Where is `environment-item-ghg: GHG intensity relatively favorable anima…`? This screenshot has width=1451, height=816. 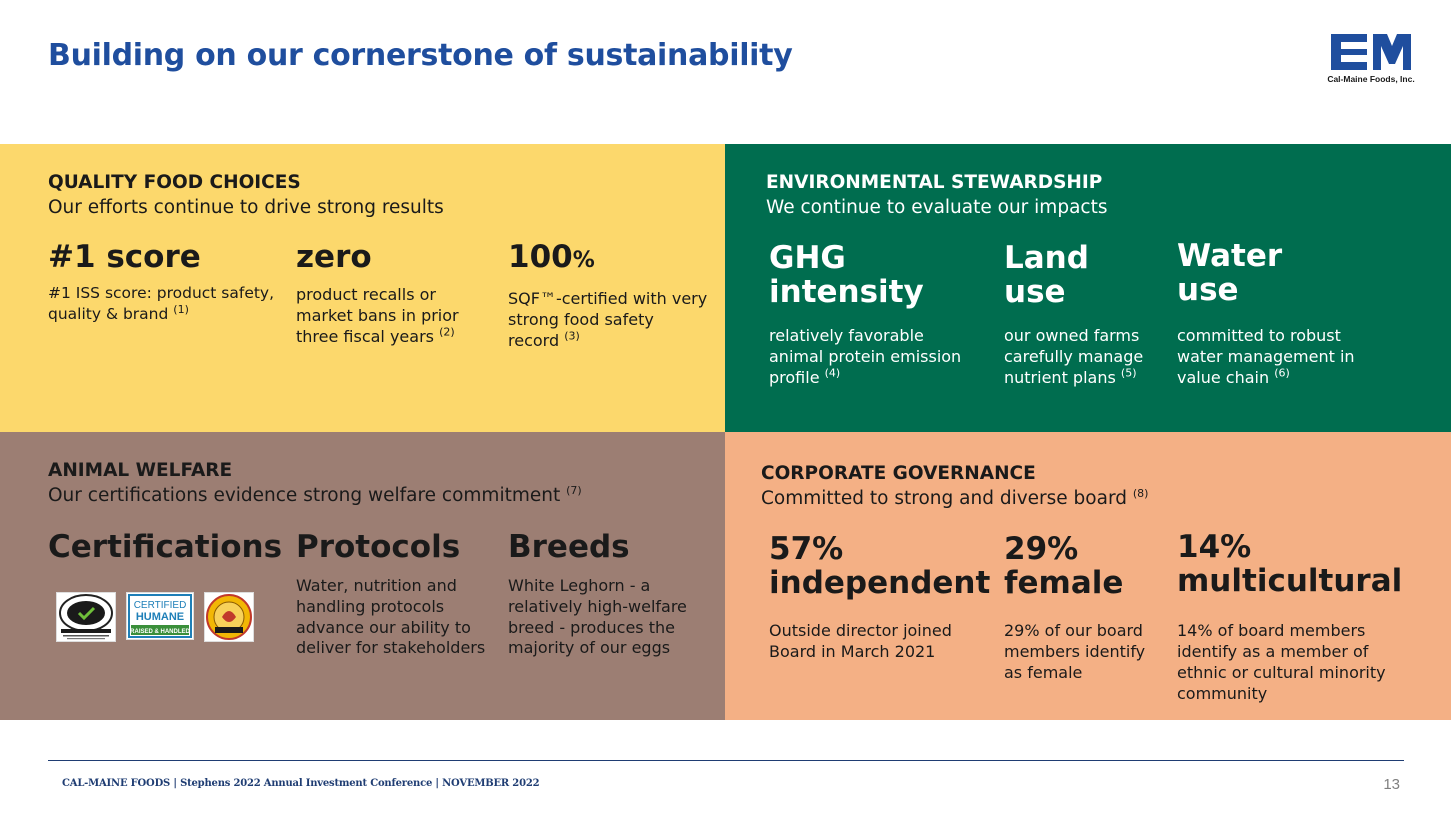
environment-item-ghg: GHG intensity relatively favorable anima… is located at coordinates (874, 314).